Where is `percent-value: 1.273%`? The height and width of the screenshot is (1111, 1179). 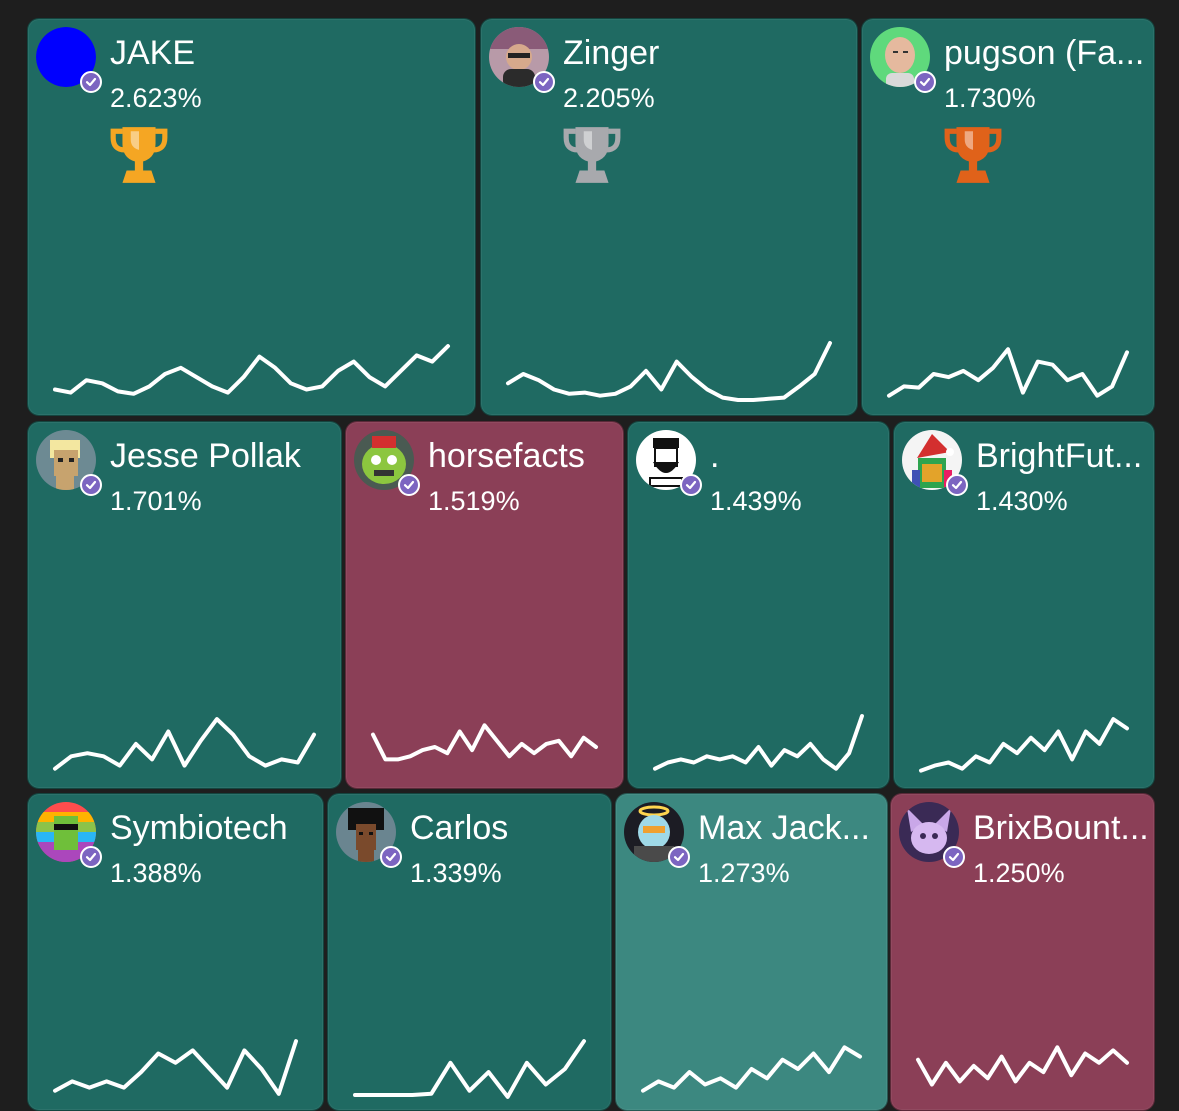 percent-value: 1.273% is located at coordinates (744, 873).